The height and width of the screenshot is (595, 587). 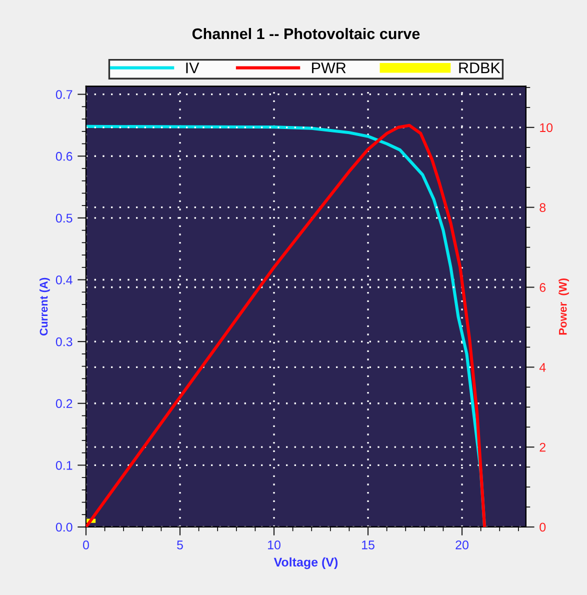 I want to click on x-tick-label: 5, so click(x=180, y=545).